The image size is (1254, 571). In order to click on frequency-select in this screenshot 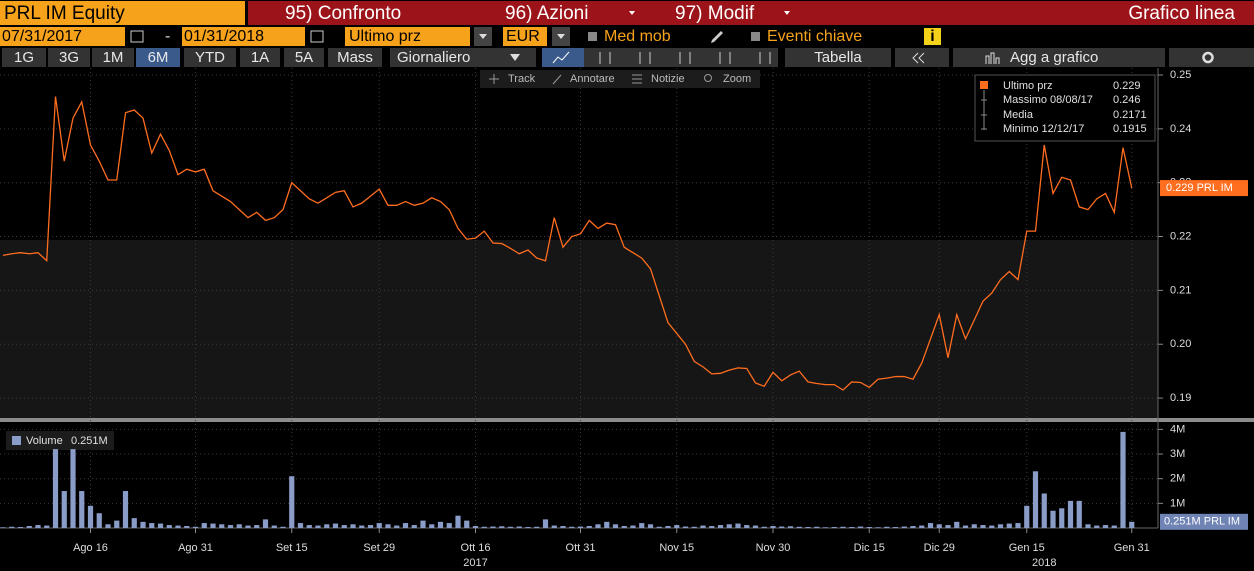, I will do `click(463, 57)`.